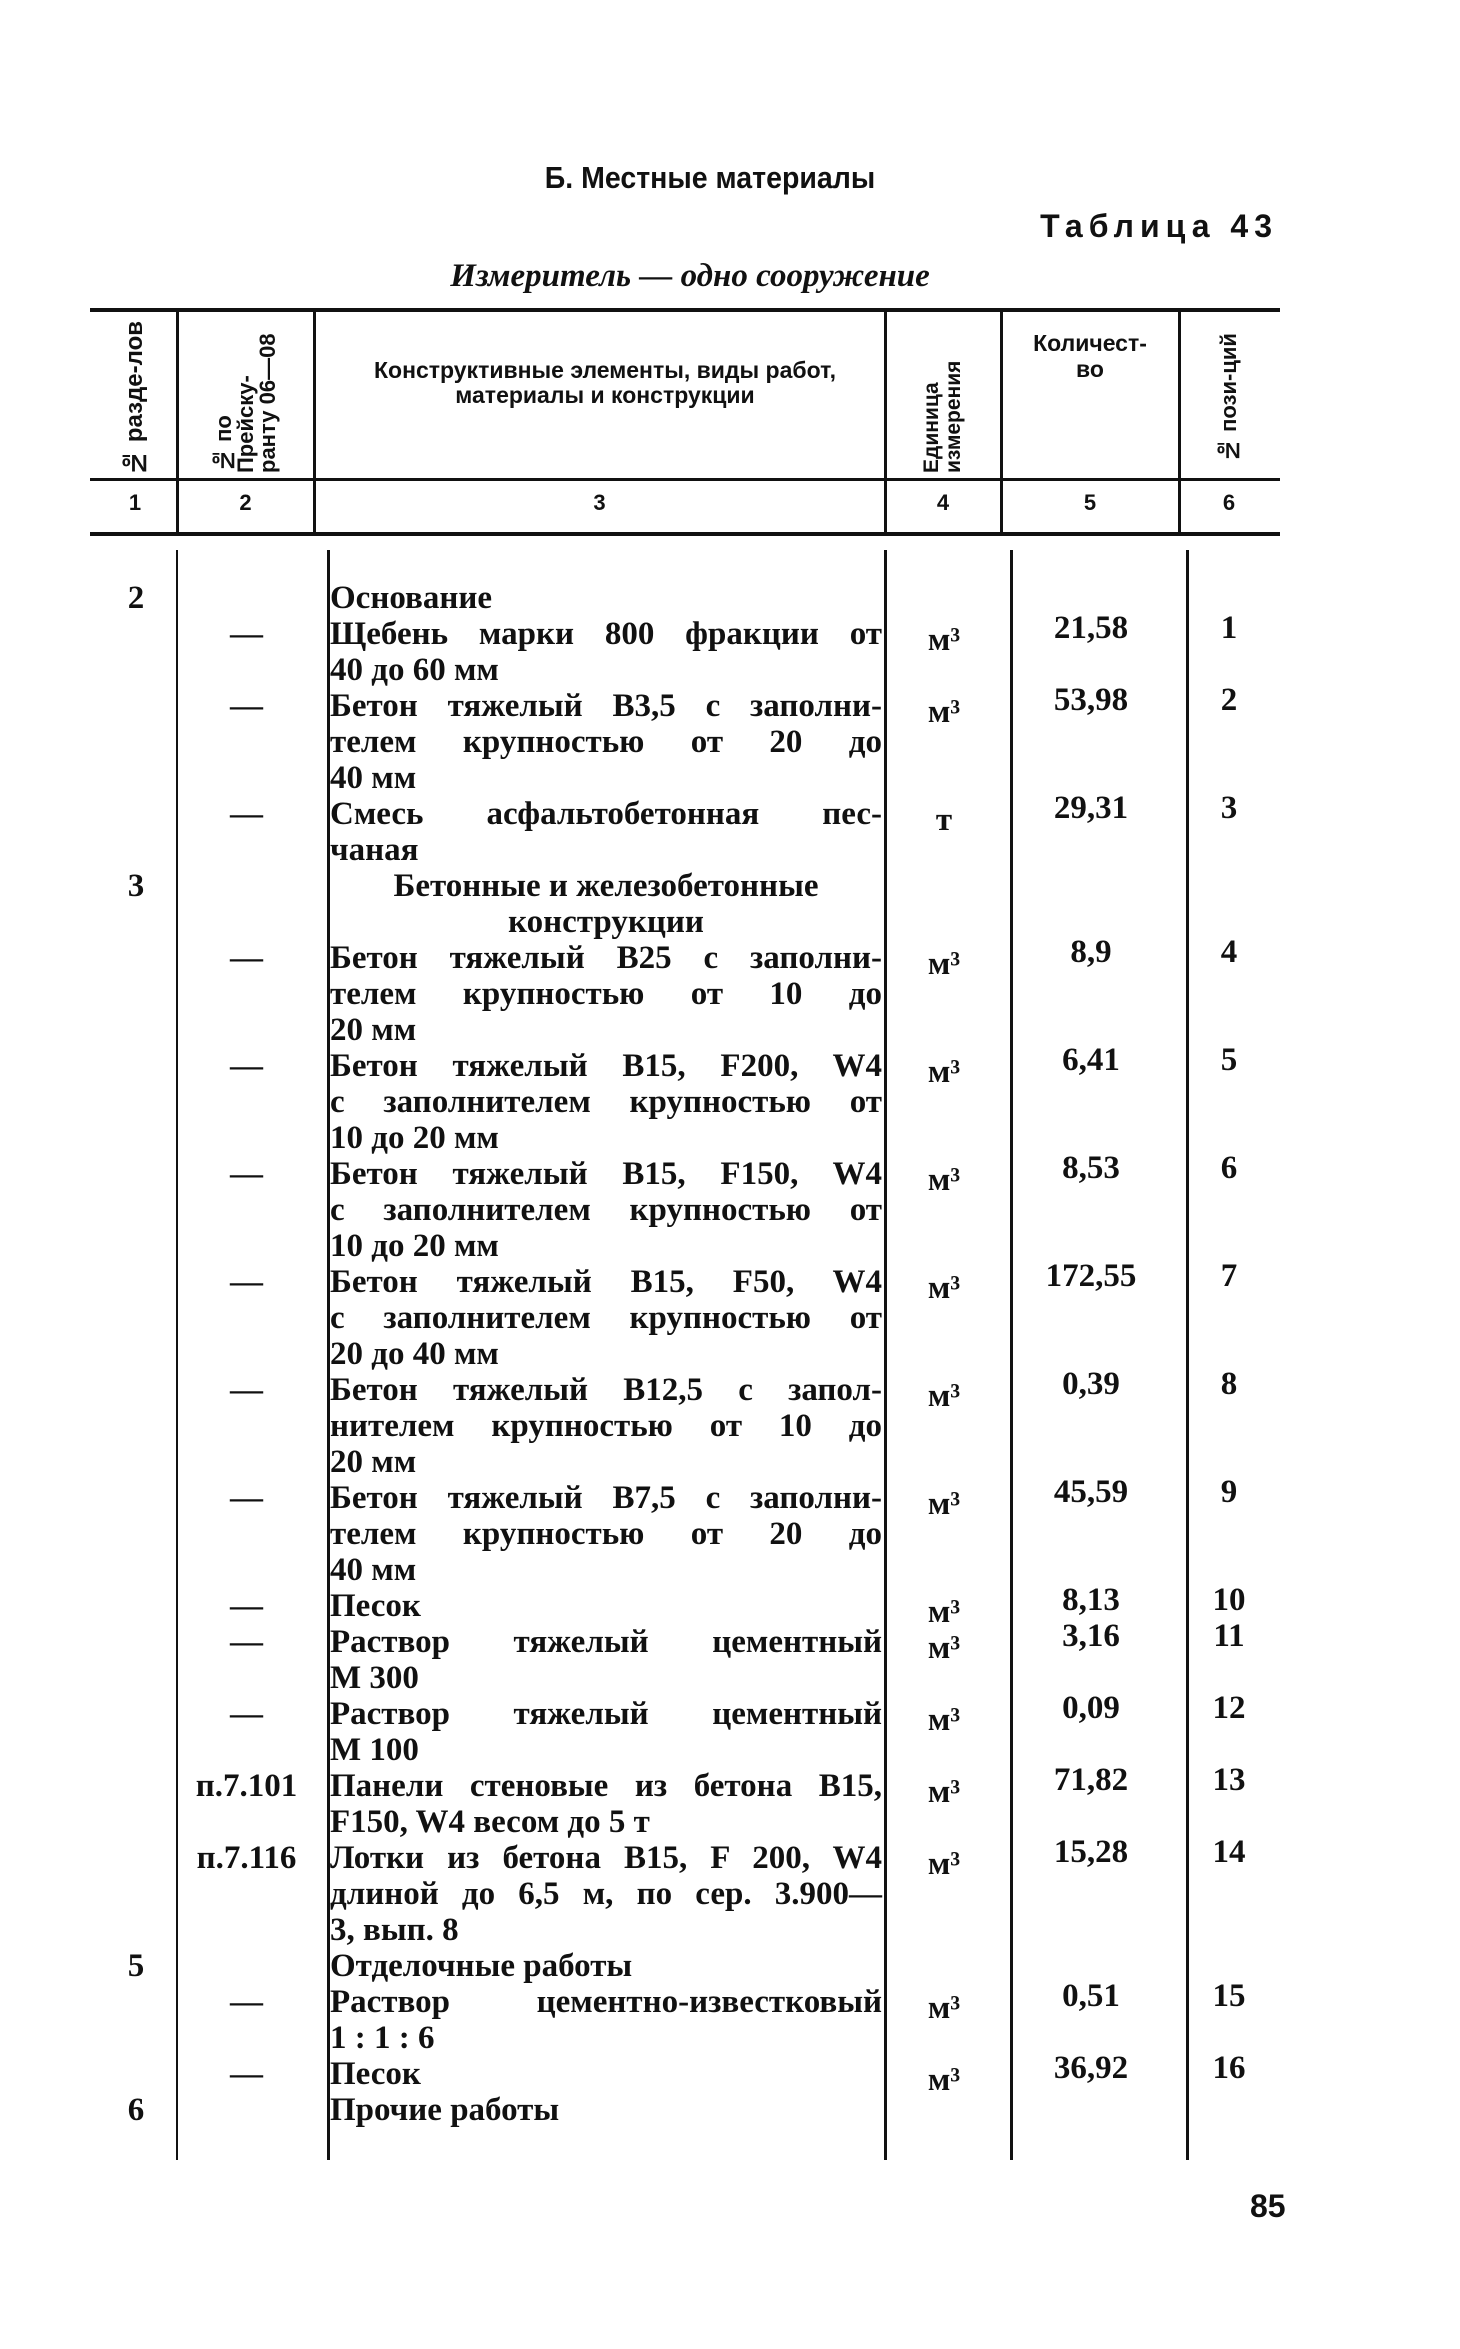 The width and height of the screenshot is (1460, 2349). What do you see at coordinates (606, 652) in the screenshot?
I see `item-description: Щебень марки 800 фракции от 40 до 60 мм` at bounding box center [606, 652].